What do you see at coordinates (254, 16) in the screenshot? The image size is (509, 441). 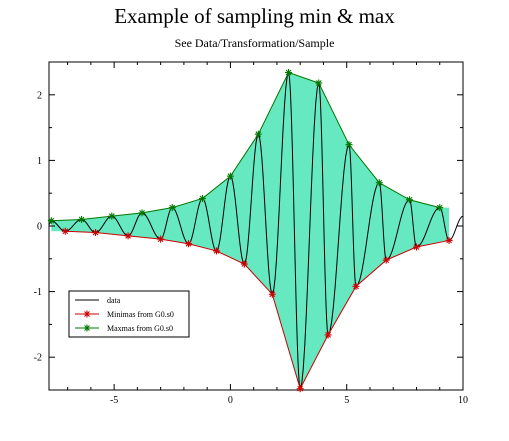 I see `chart-title: Example of sampling min & max` at bounding box center [254, 16].